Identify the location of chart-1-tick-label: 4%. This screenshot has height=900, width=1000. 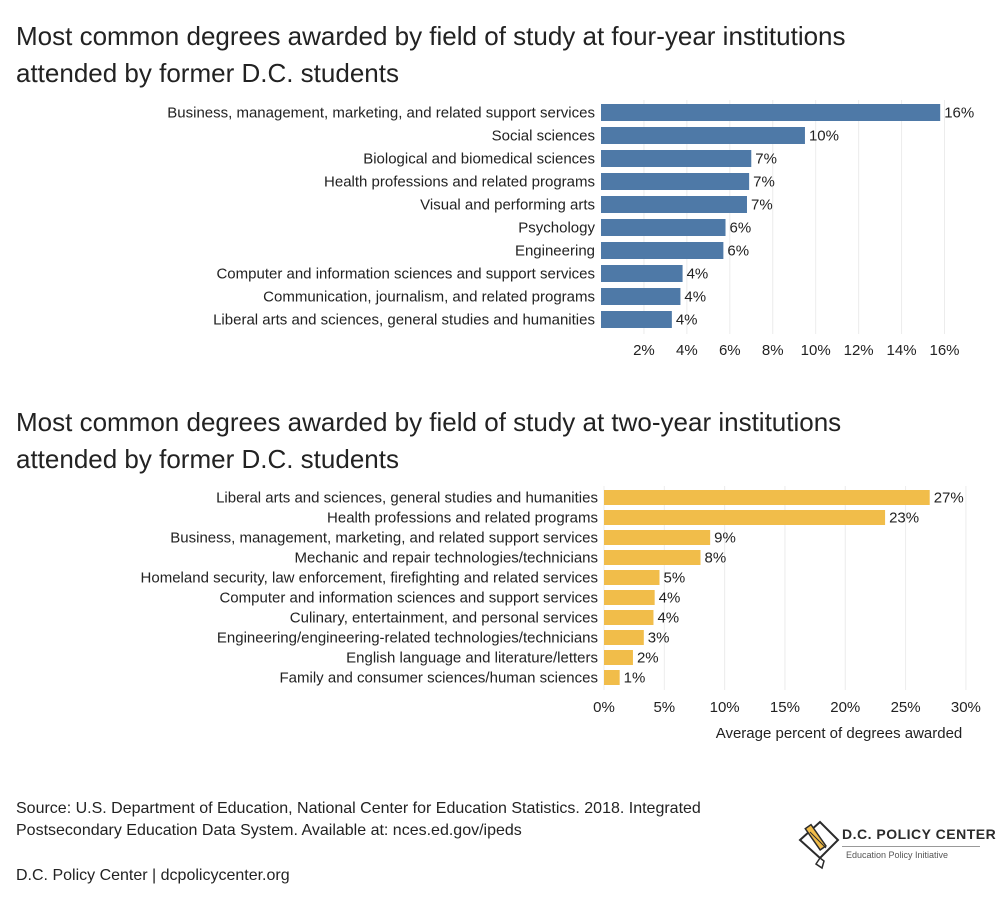
(687, 350).